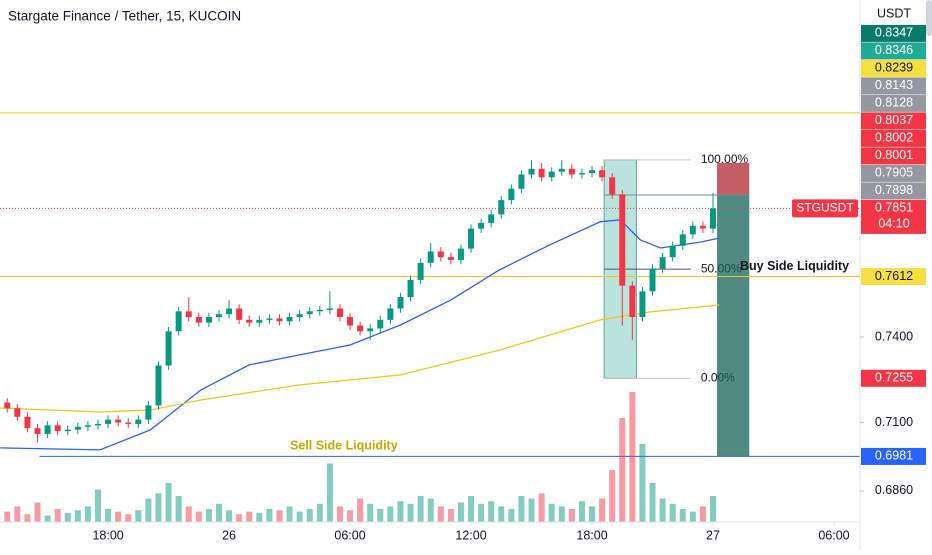  What do you see at coordinates (349, 535) in the screenshot?
I see `x-tick-label: 06:00` at bounding box center [349, 535].